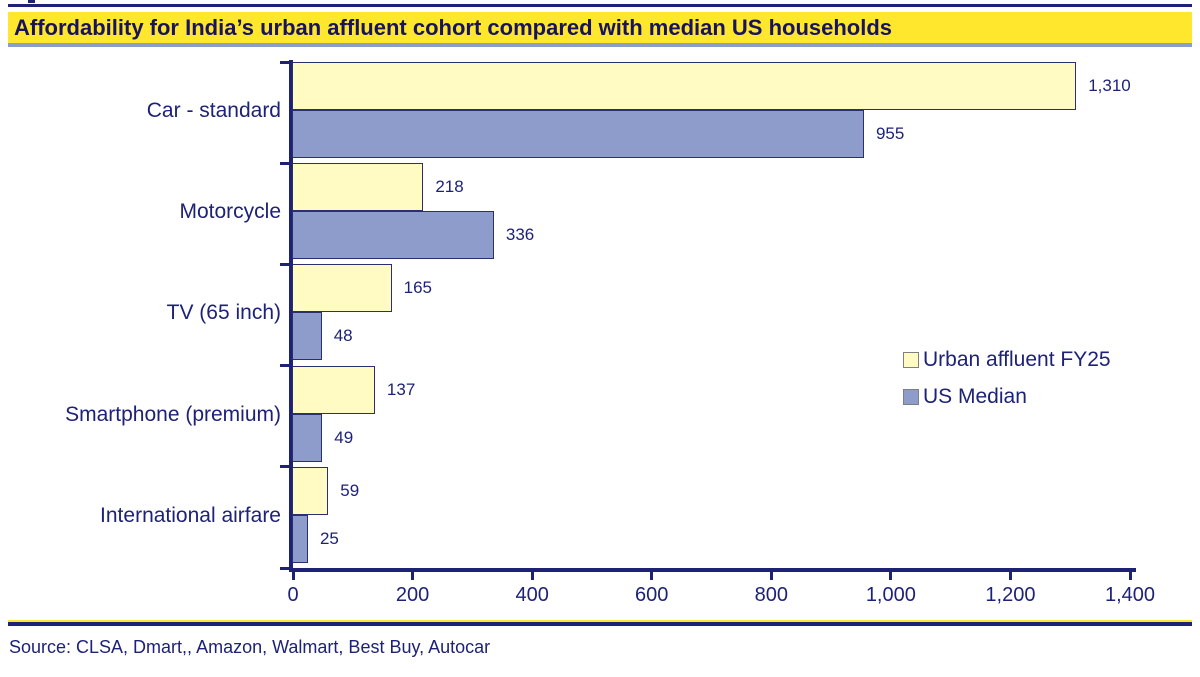  I want to click on category-label: Smartphone (premium), so click(173, 414).